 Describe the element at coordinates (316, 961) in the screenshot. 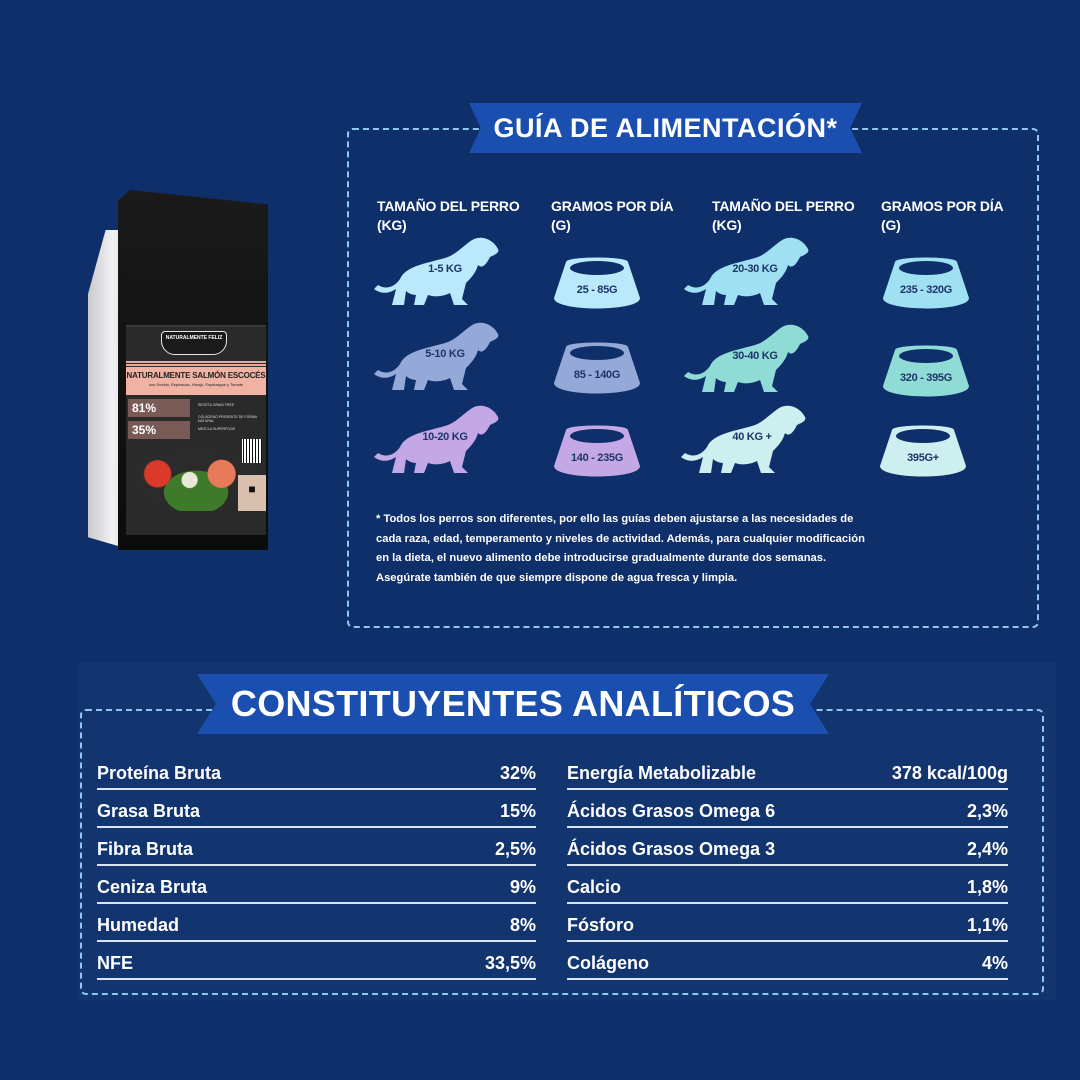

I see `table-row: NFE 33,5%` at that location.